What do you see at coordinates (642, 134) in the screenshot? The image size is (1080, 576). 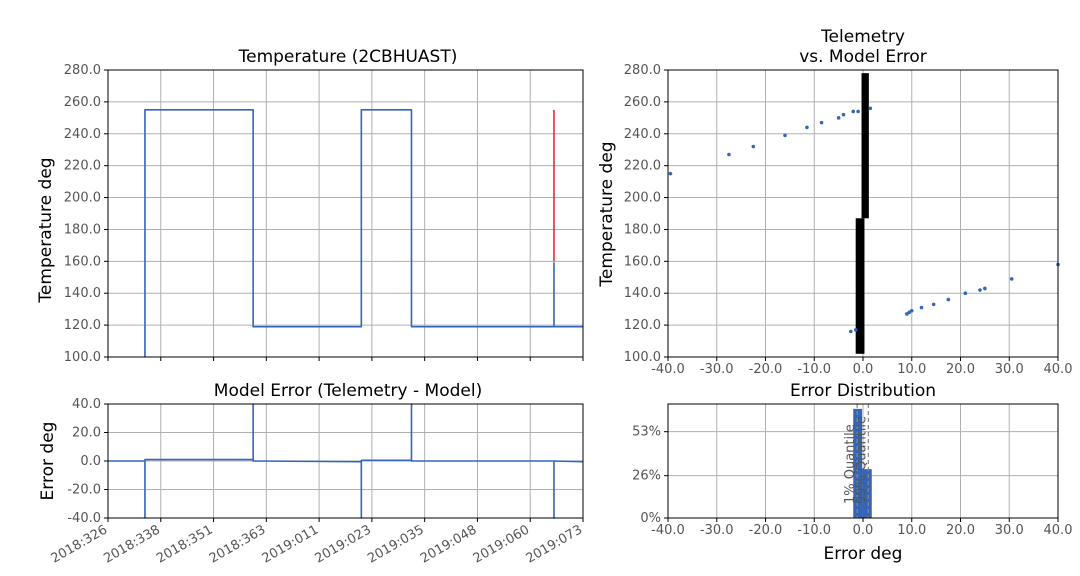 I see `scatter-y-tick-label: 240.0` at bounding box center [642, 134].